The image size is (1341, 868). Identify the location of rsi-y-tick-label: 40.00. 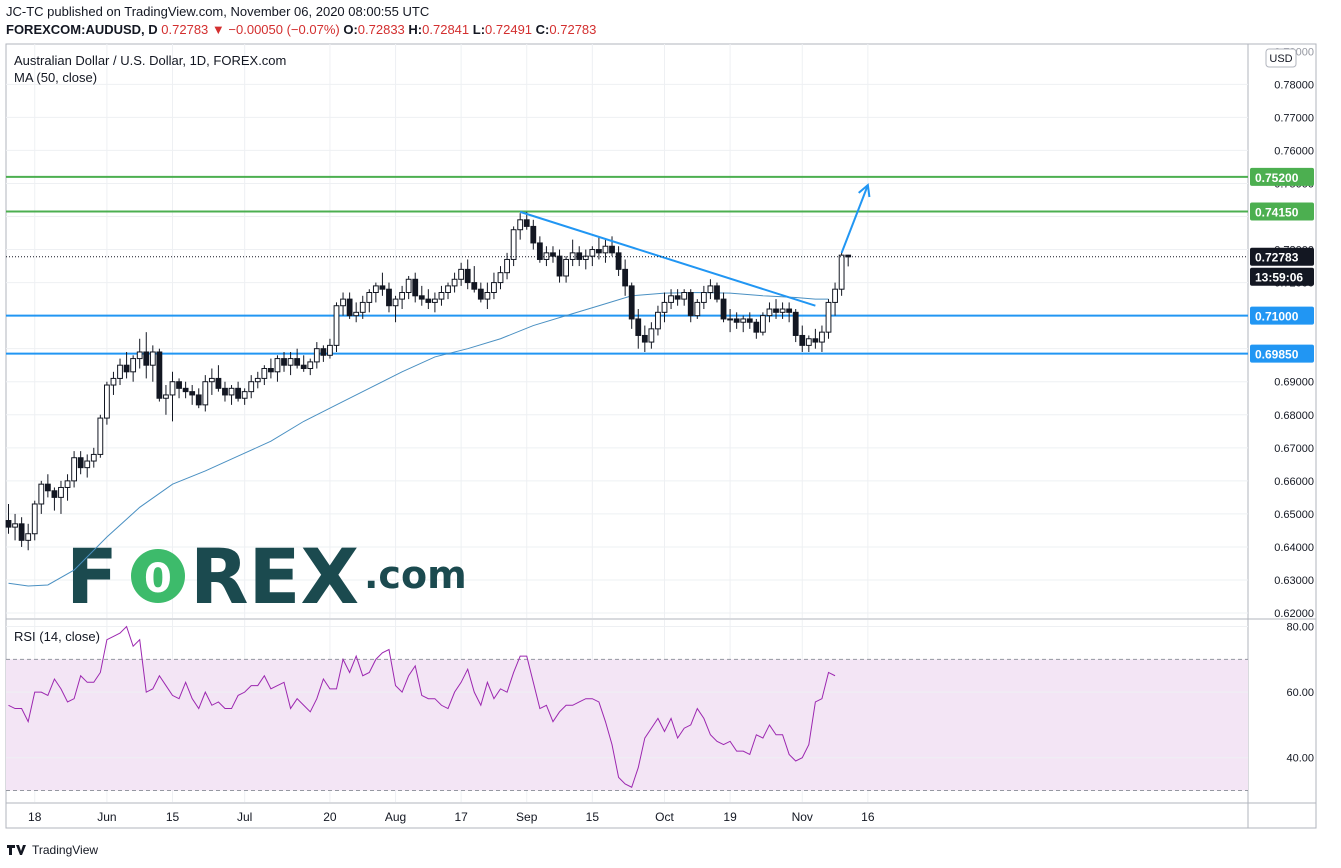
(1300, 759).